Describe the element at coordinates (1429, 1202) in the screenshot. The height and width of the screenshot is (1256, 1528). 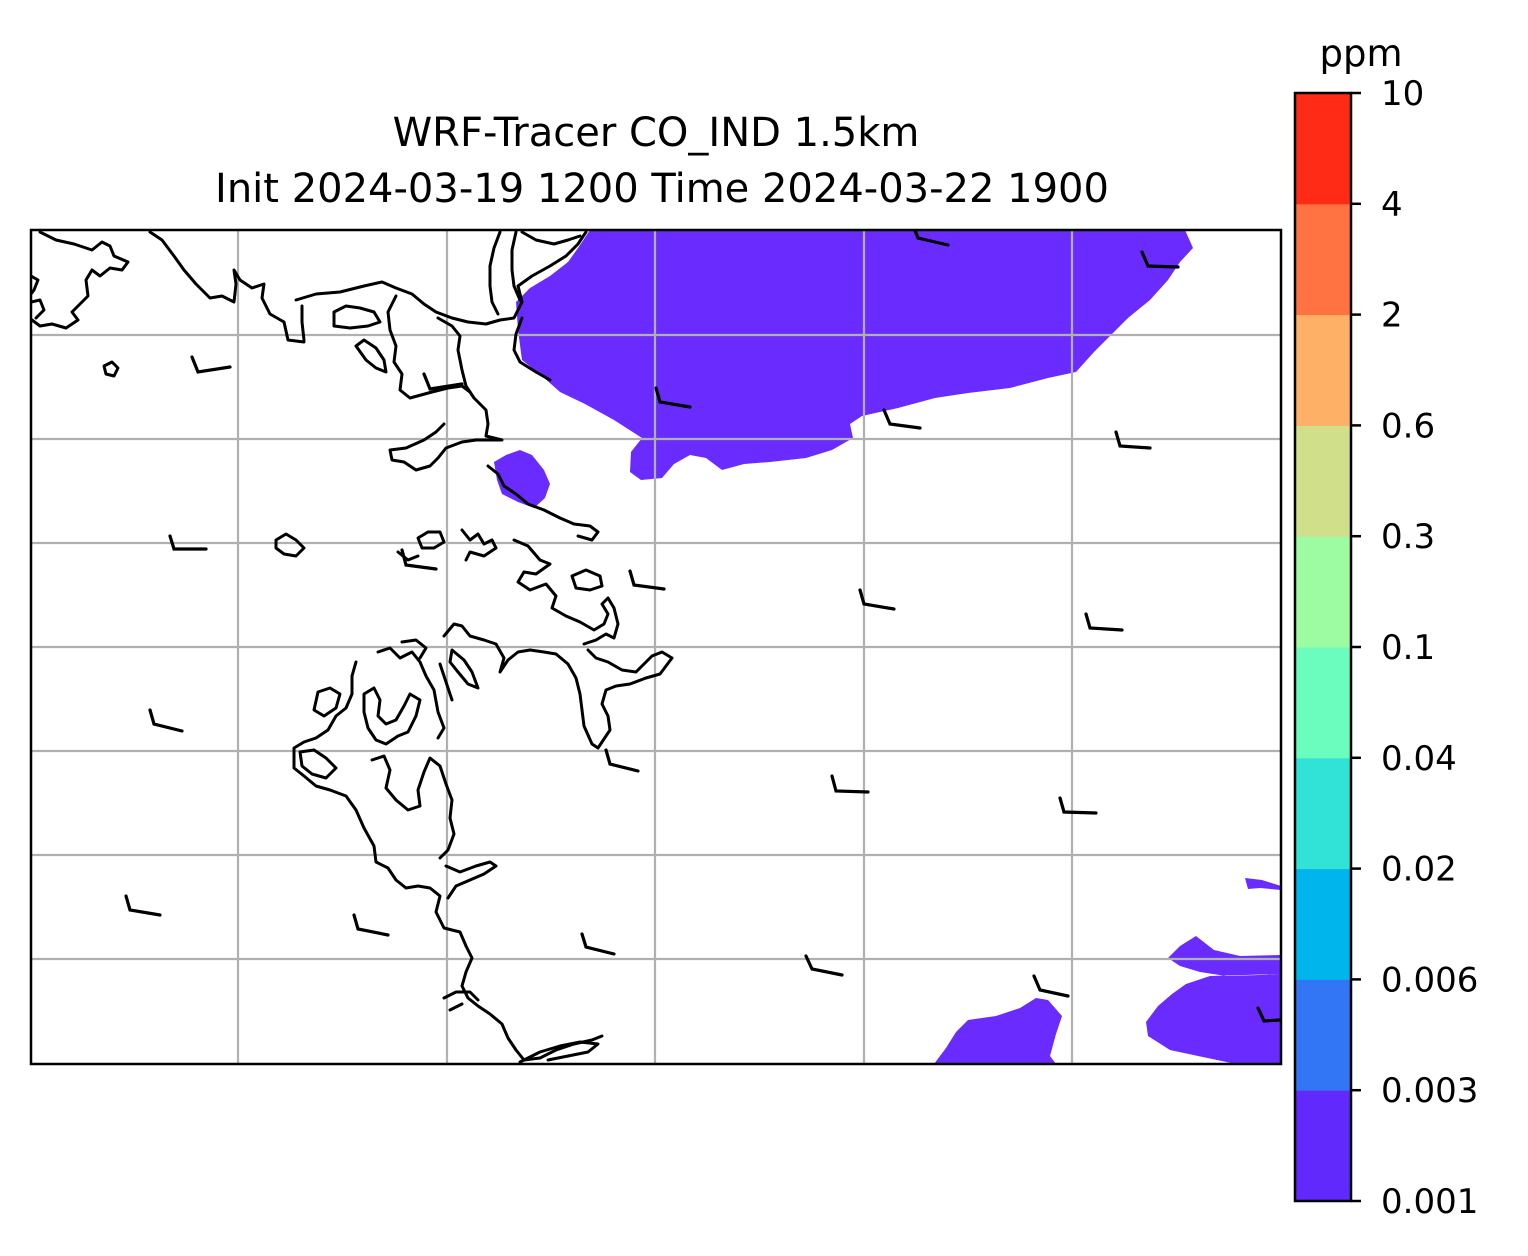
I see `colorbar-tick-label: 0.001` at that location.